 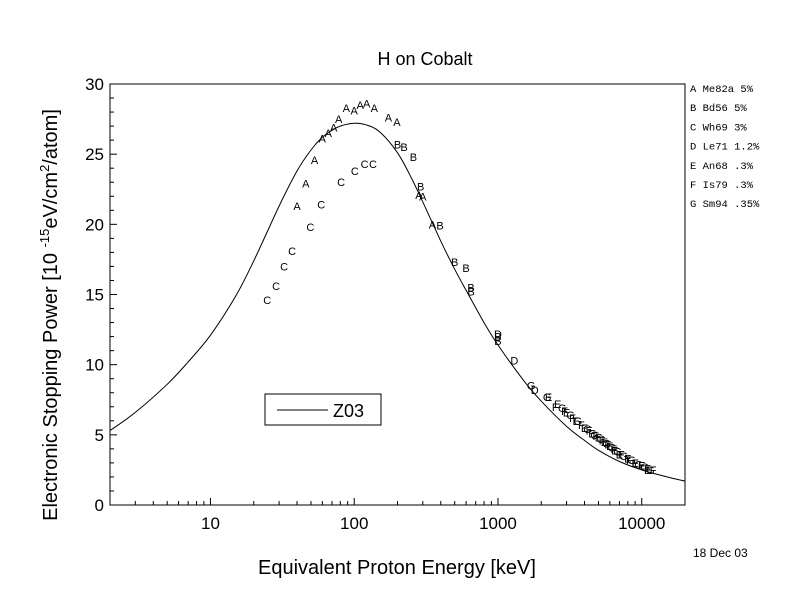 I want to click on chart-title: H on Cobalt, so click(x=424, y=59).